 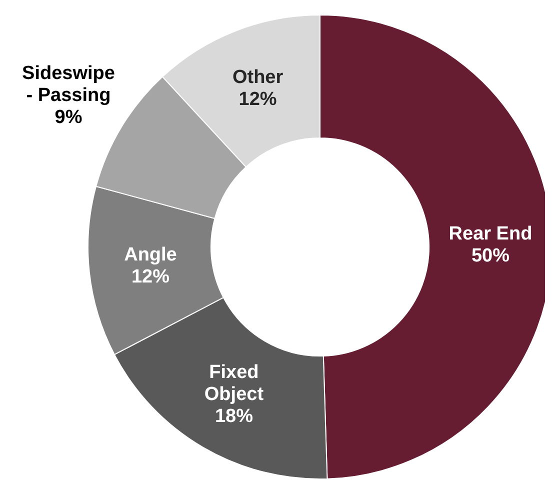 I want to click on slice-label: Sideswipe - Passing, so click(x=68, y=84).